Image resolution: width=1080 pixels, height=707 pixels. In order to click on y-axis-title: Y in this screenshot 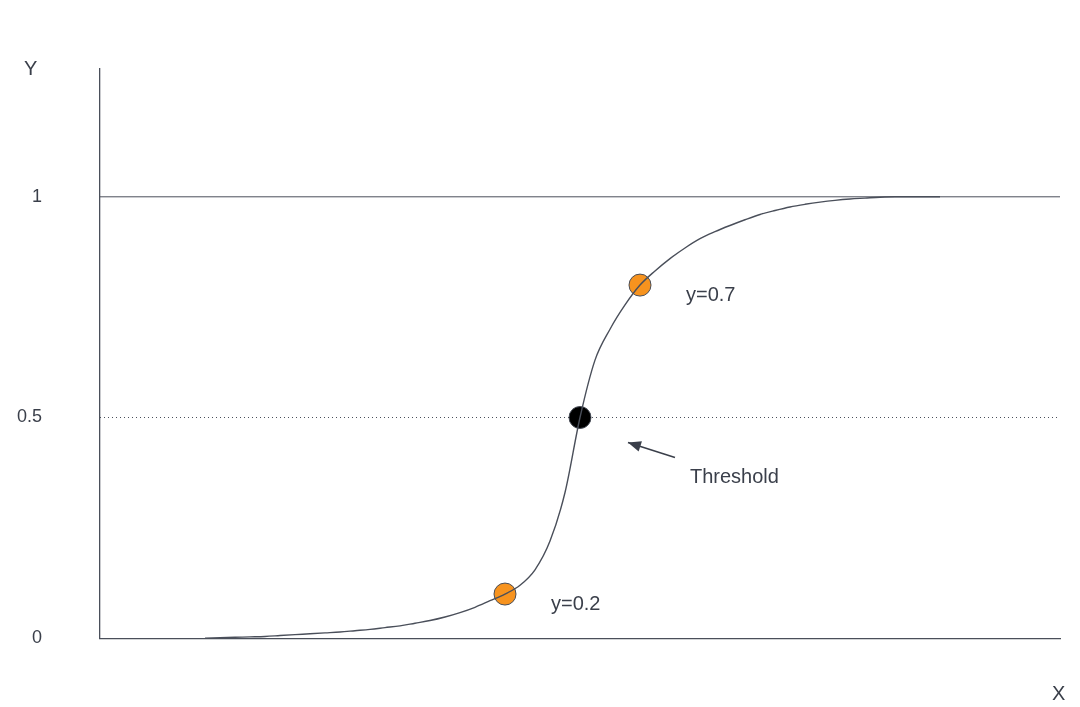, I will do `click(31, 68)`.